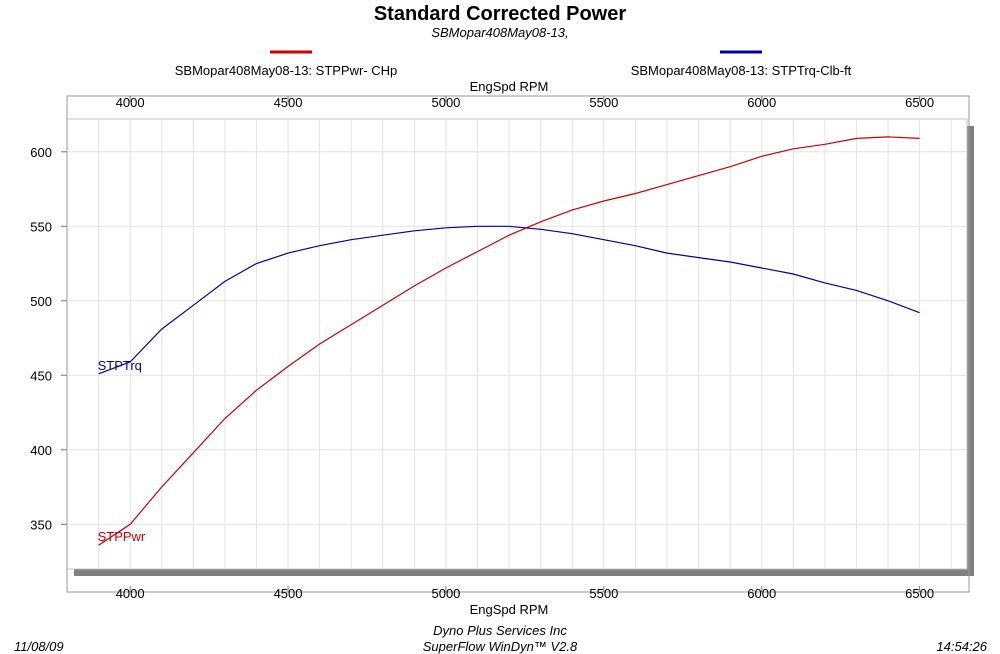 This screenshot has height=654, width=1000. What do you see at coordinates (445, 593) in the screenshot?
I see `x-tick-label-bottom: 5000` at bounding box center [445, 593].